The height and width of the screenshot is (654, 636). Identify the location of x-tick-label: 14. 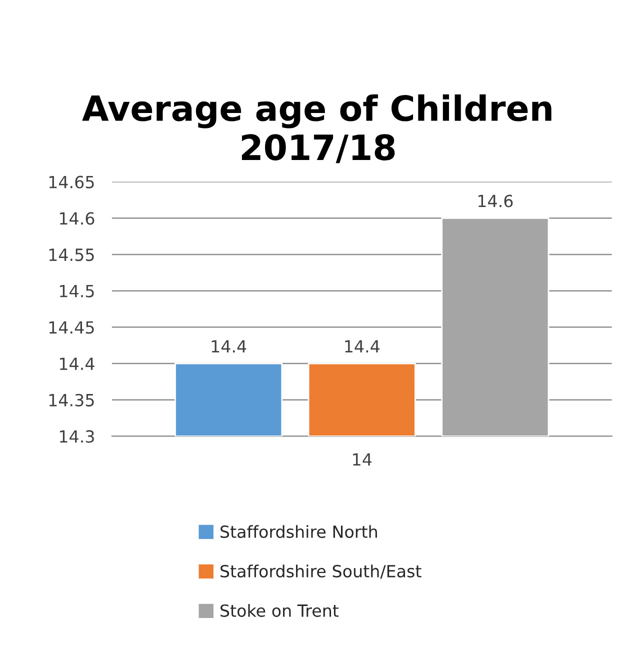
(362, 459).